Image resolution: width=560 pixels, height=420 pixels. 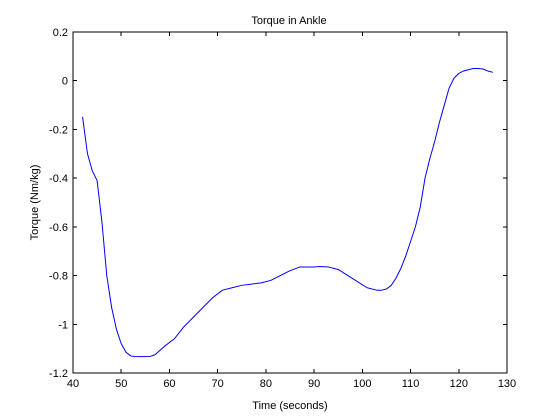 I want to click on y-tick-label: -1.2, so click(x=58, y=374).